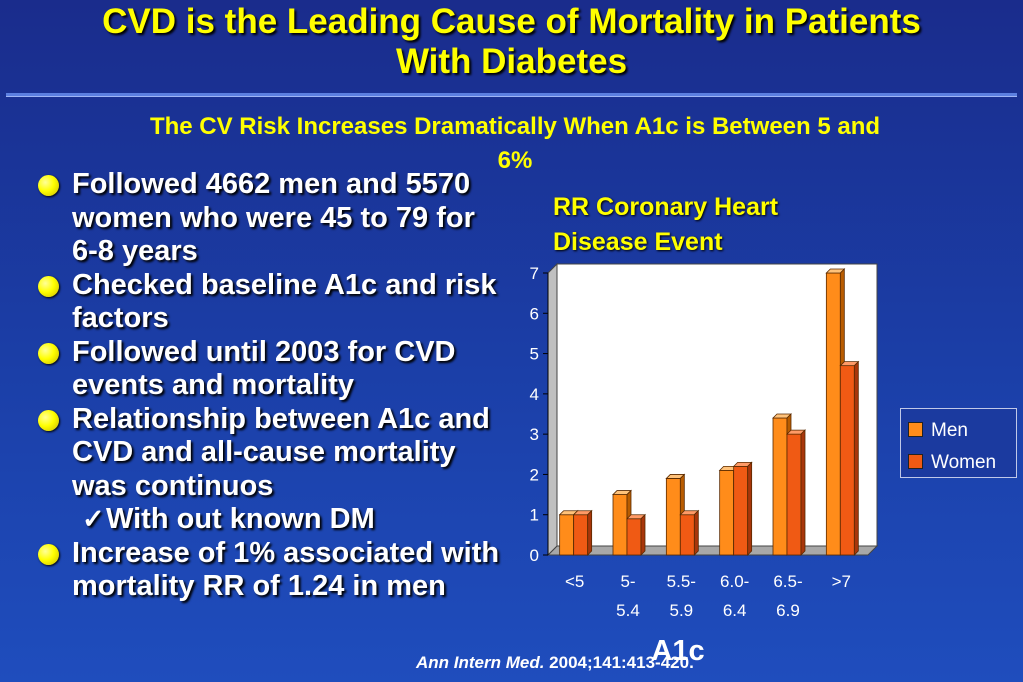 Image resolution: width=1023 pixels, height=682 pixels. Describe the element at coordinates (734, 581) in the screenshot. I see `x-tick-label: 6.0-` at that location.